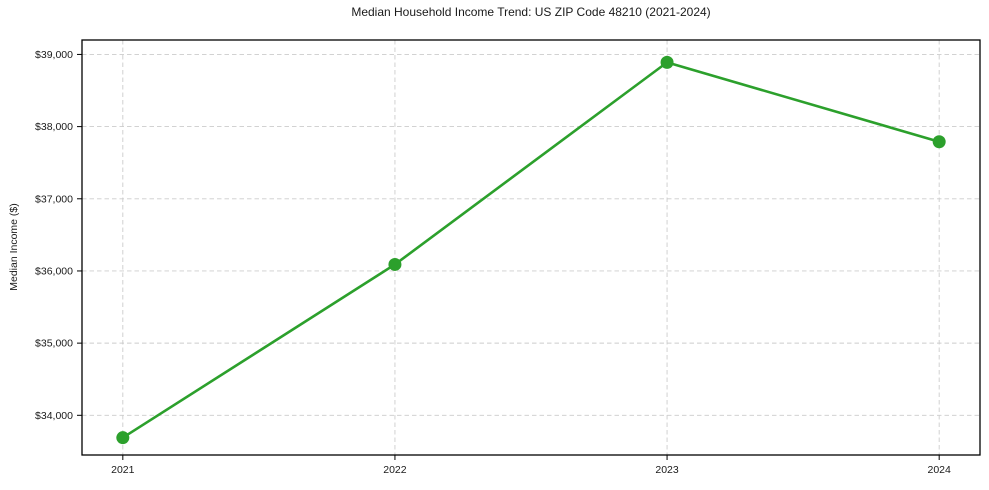  What do you see at coordinates (123, 470) in the screenshot?
I see `x-tick-label: 2021` at bounding box center [123, 470].